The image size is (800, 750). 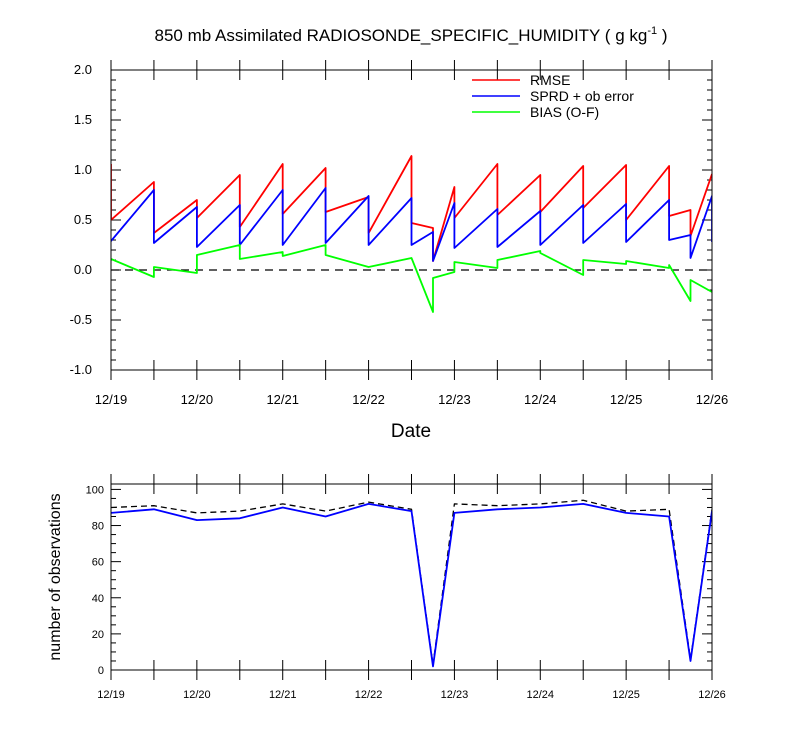 I want to click on y-tick-label: 60, so click(x=98, y=563).